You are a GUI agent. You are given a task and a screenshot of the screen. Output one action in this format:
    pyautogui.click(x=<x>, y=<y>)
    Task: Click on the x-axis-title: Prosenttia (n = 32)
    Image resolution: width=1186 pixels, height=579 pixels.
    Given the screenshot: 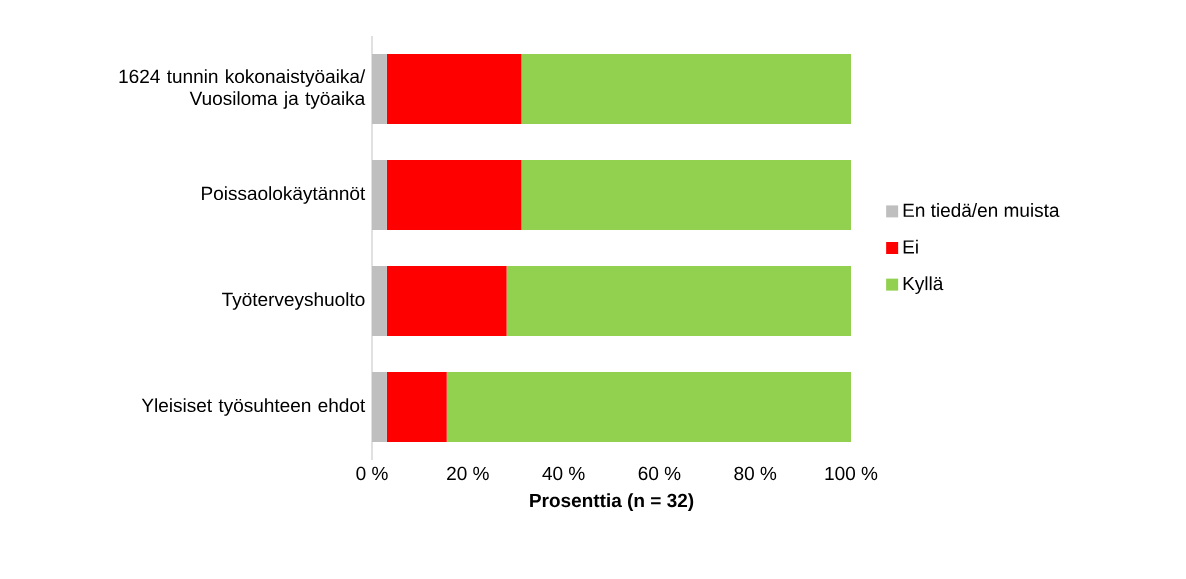 What is the action you would take?
    pyautogui.click(x=612, y=502)
    